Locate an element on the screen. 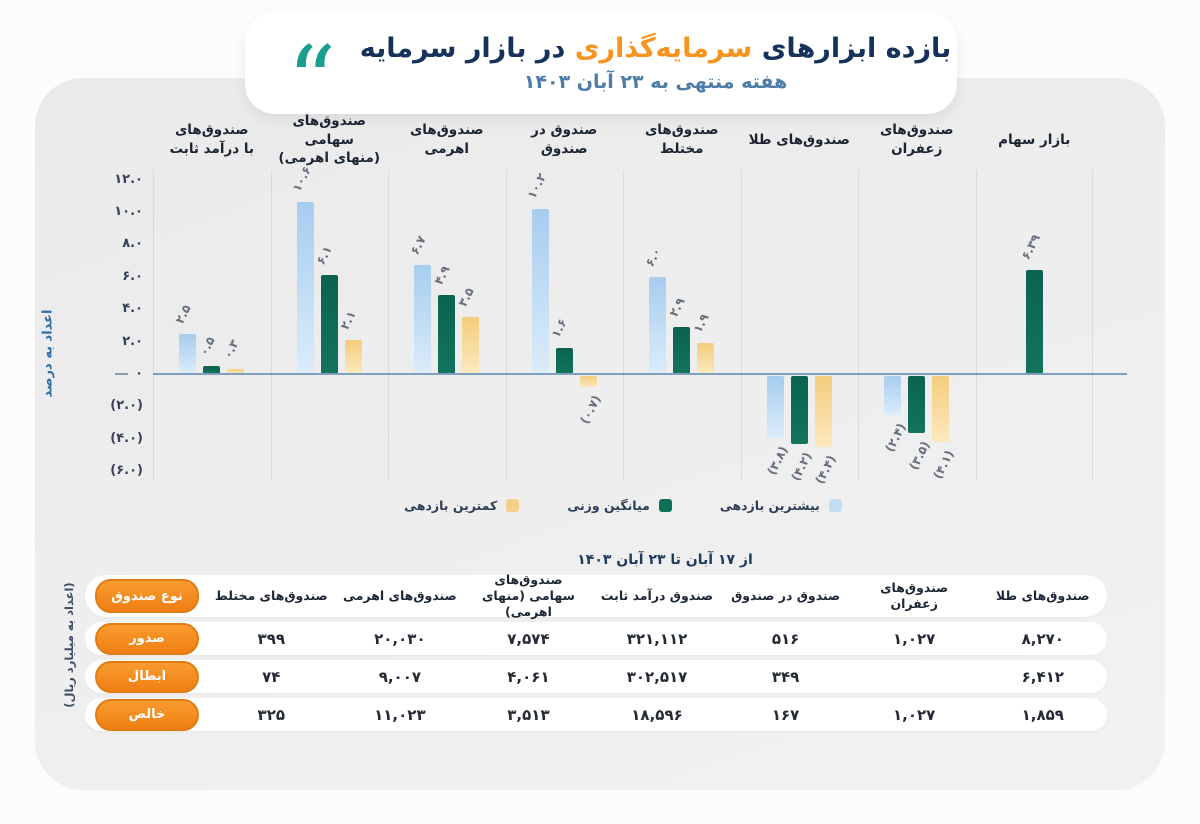  title-part2: در بازار سرمایه is located at coordinates (462, 48).